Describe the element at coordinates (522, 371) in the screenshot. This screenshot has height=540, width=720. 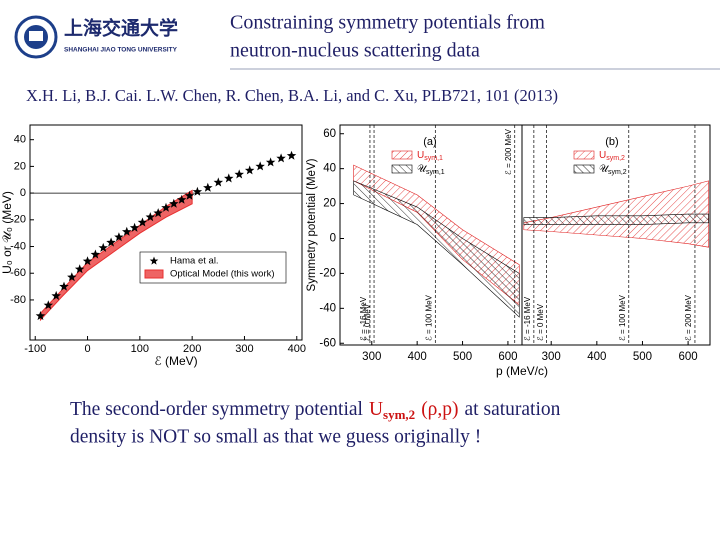
I see `x-axis-label: p (MeV/c)` at that location.